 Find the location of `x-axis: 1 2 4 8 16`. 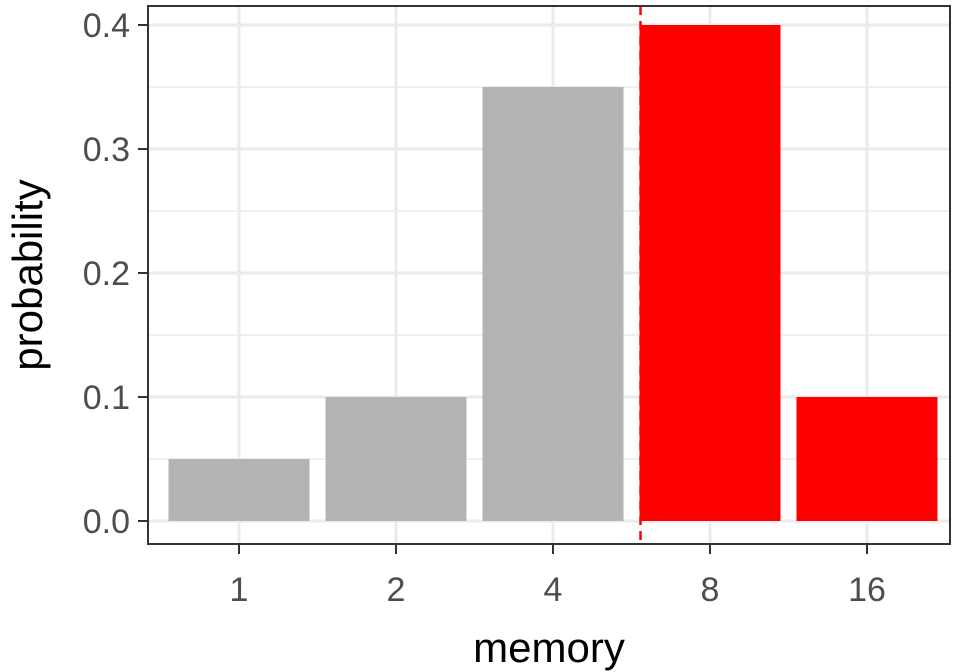

x-axis: 1 2 4 8 16 is located at coordinates (558, 576).